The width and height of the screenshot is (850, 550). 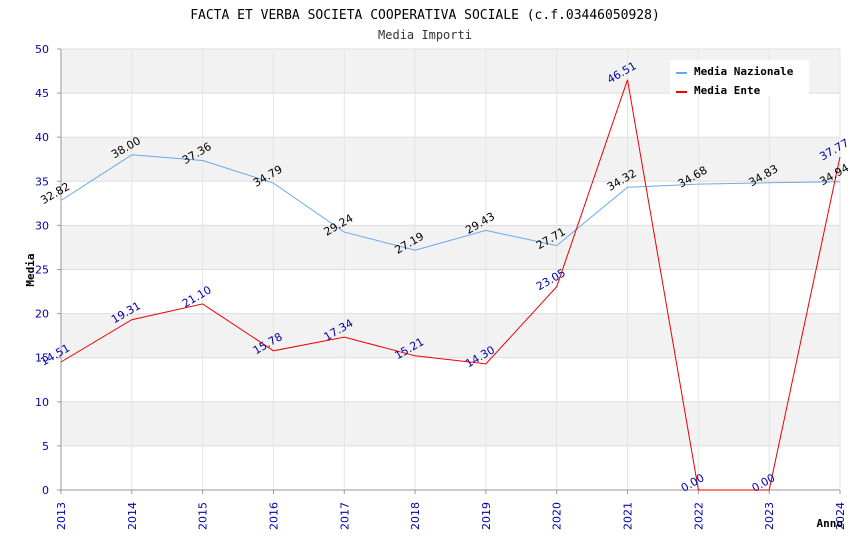 What do you see at coordinates (486, 516) in the screenshot?
I see `x-tick-label: 2019` at bounding box center [486, 516].